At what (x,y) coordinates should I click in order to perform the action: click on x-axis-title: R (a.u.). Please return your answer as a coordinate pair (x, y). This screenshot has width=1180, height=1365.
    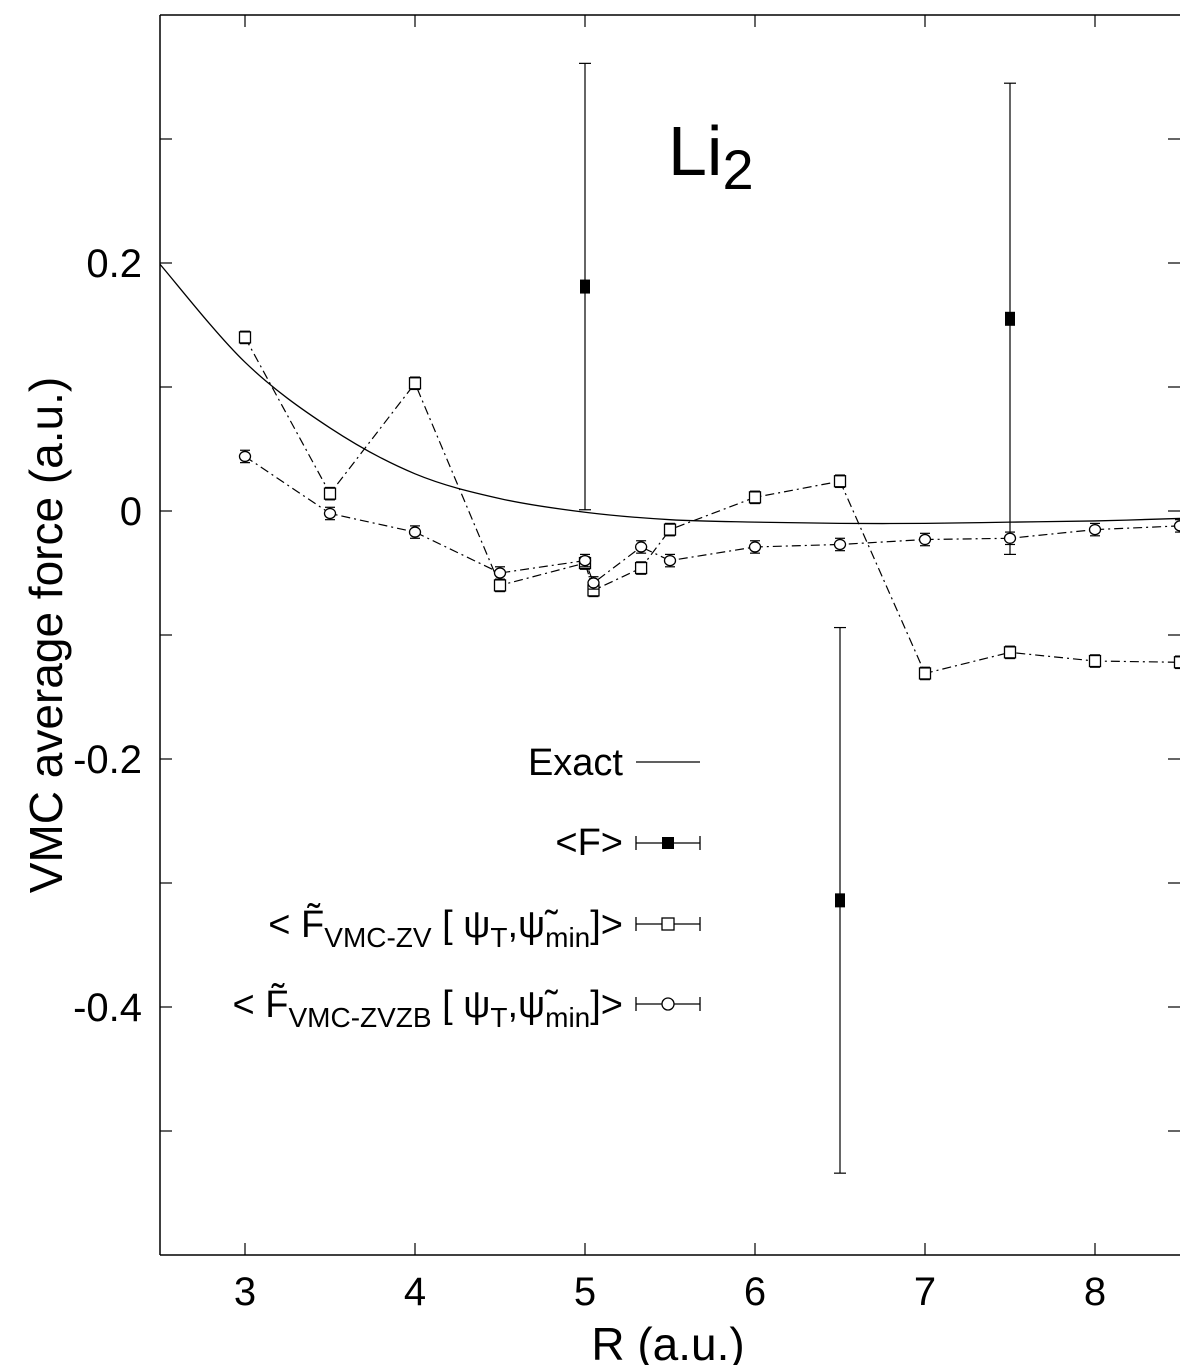
    Looking at the image, I should click on (667, 1341).